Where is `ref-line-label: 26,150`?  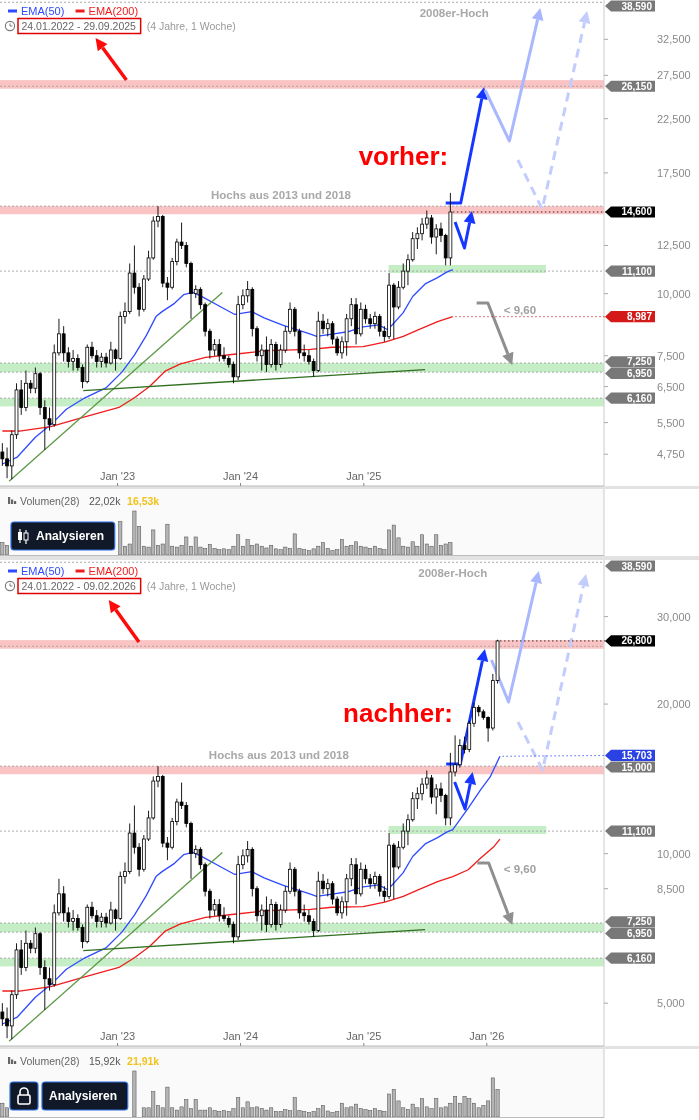 ref-line-label: 26,150 is located at coordinates (637, 86).